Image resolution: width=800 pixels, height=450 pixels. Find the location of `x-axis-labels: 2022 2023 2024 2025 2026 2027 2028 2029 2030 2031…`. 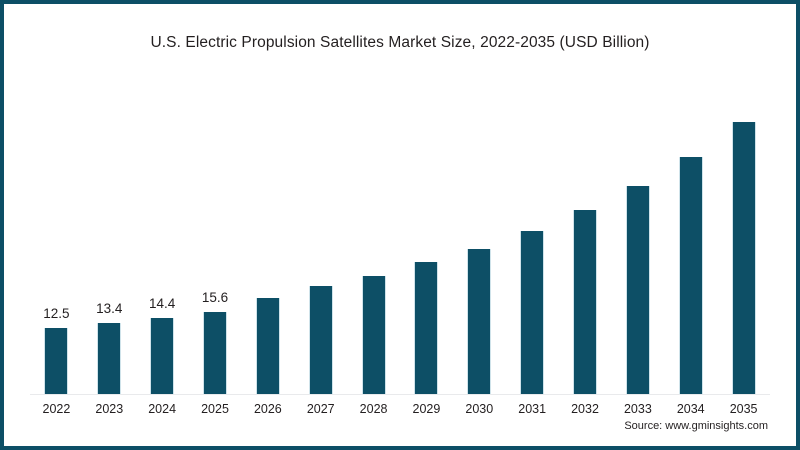

x-axis-labels: 2022 2023 2024 2025 2026 2027 2028 2029 2030 2031… is located at coordinates (400, 409).